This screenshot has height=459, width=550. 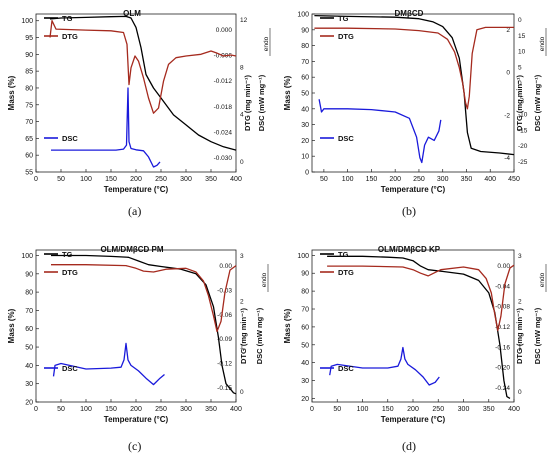 What do you see at coordinates (520, 256) in the screenshot?
I see `dsc-tick-label: 3` at bounding box center [520, 256].